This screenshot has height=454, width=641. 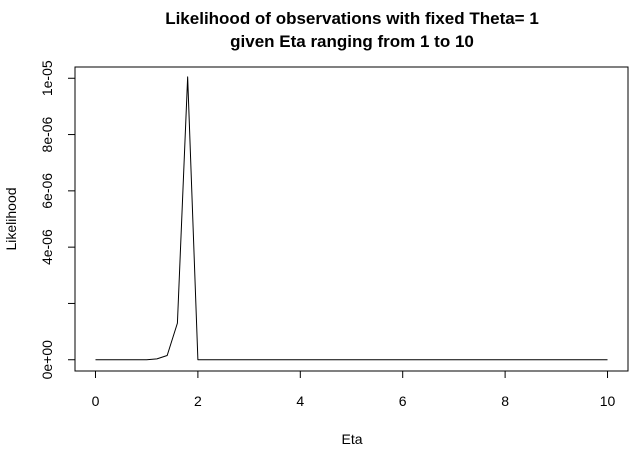 What do you see at coordinates (47, 78) in the screenshot?
I see `y-tick-label: 1e-05` at bounding box center [47, 78].